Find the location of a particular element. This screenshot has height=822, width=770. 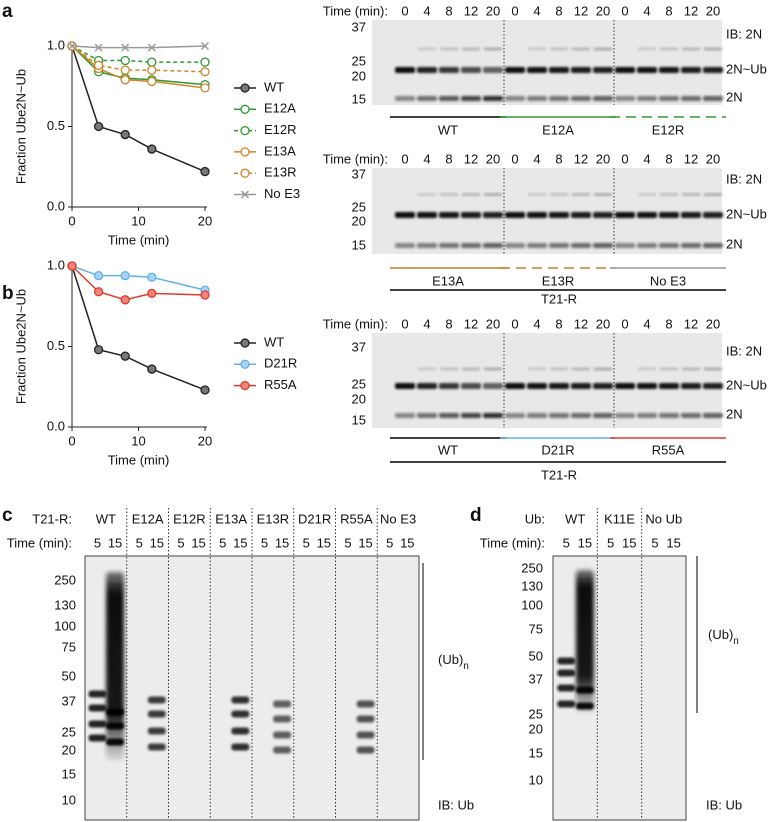

group-label: R55A is located at coordinates (356, 518).